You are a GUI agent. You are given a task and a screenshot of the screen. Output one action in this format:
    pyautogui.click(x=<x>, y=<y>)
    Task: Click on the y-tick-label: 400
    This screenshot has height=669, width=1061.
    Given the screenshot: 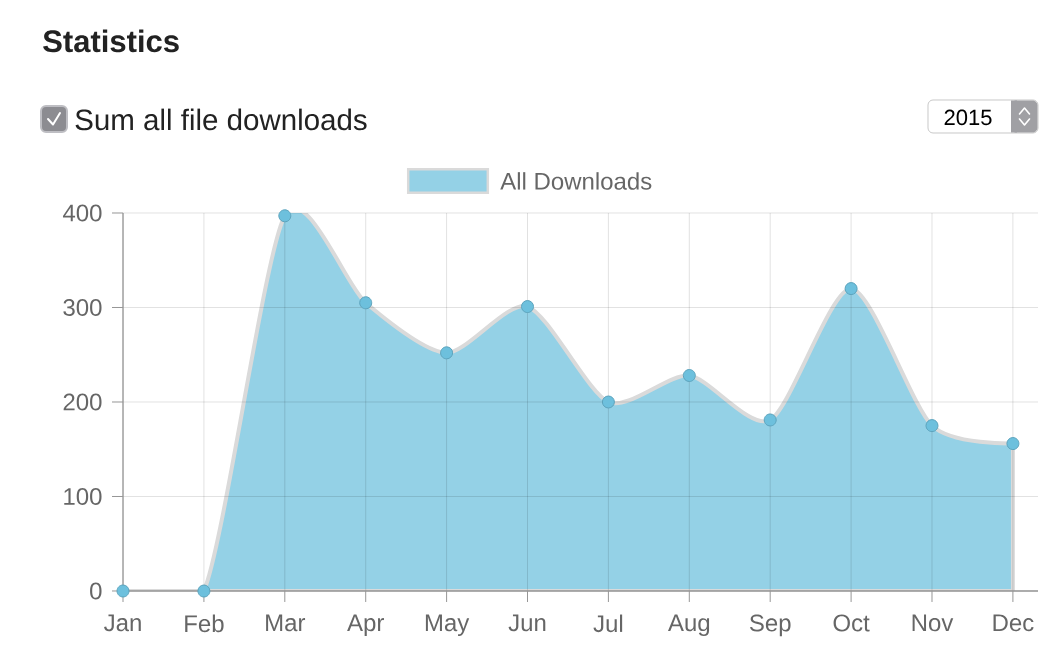 What is the action you would take?
    pyautogui.click(x=82, y=213)
    